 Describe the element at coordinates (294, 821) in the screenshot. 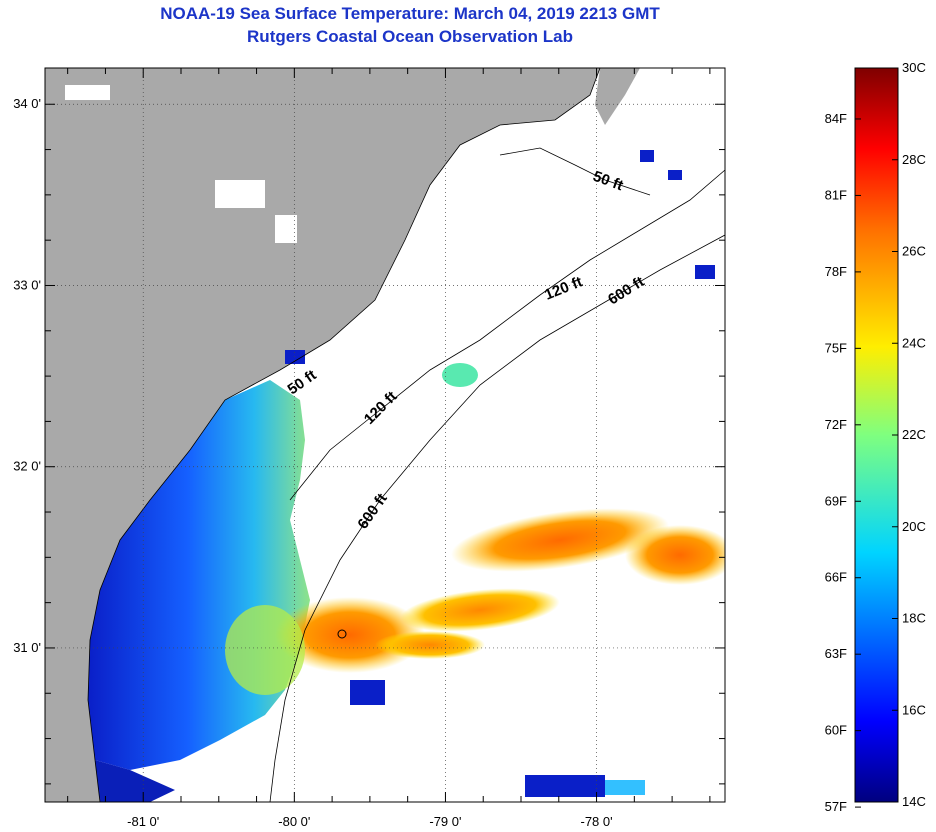

I see `lon-tick-label: -80 0'` at that location.